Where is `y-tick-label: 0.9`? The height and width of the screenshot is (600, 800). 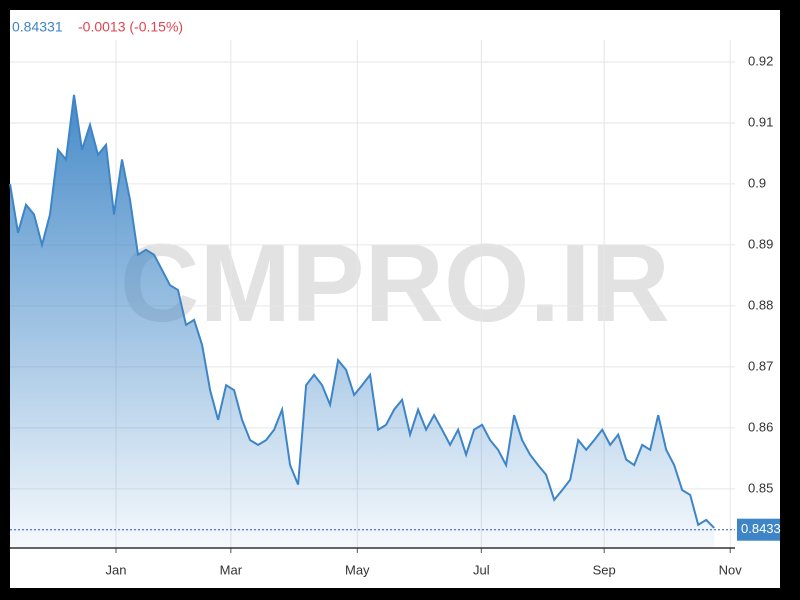
y-tick-label: 0.9 is located at coordinates (757, 182).